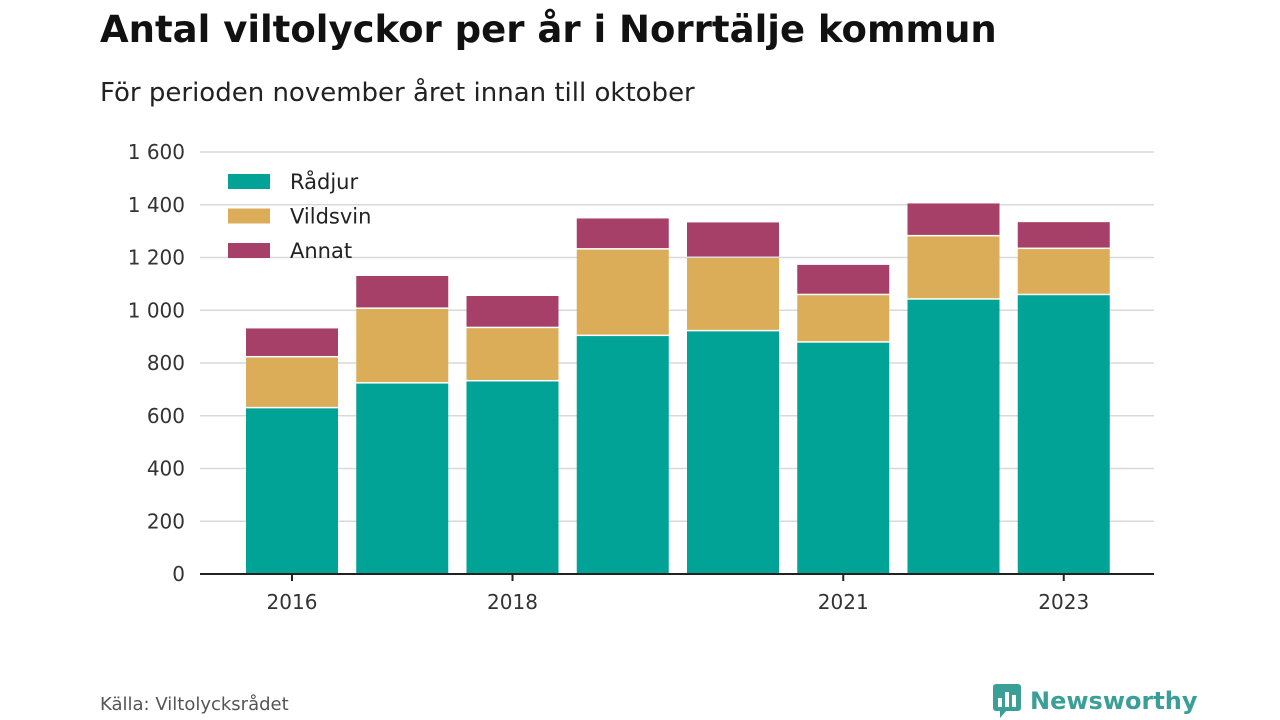  What do you see at coordinates (166, 469) in the screenshot?
I see `y-tick-label: 400` at bounding box center [166, 469].